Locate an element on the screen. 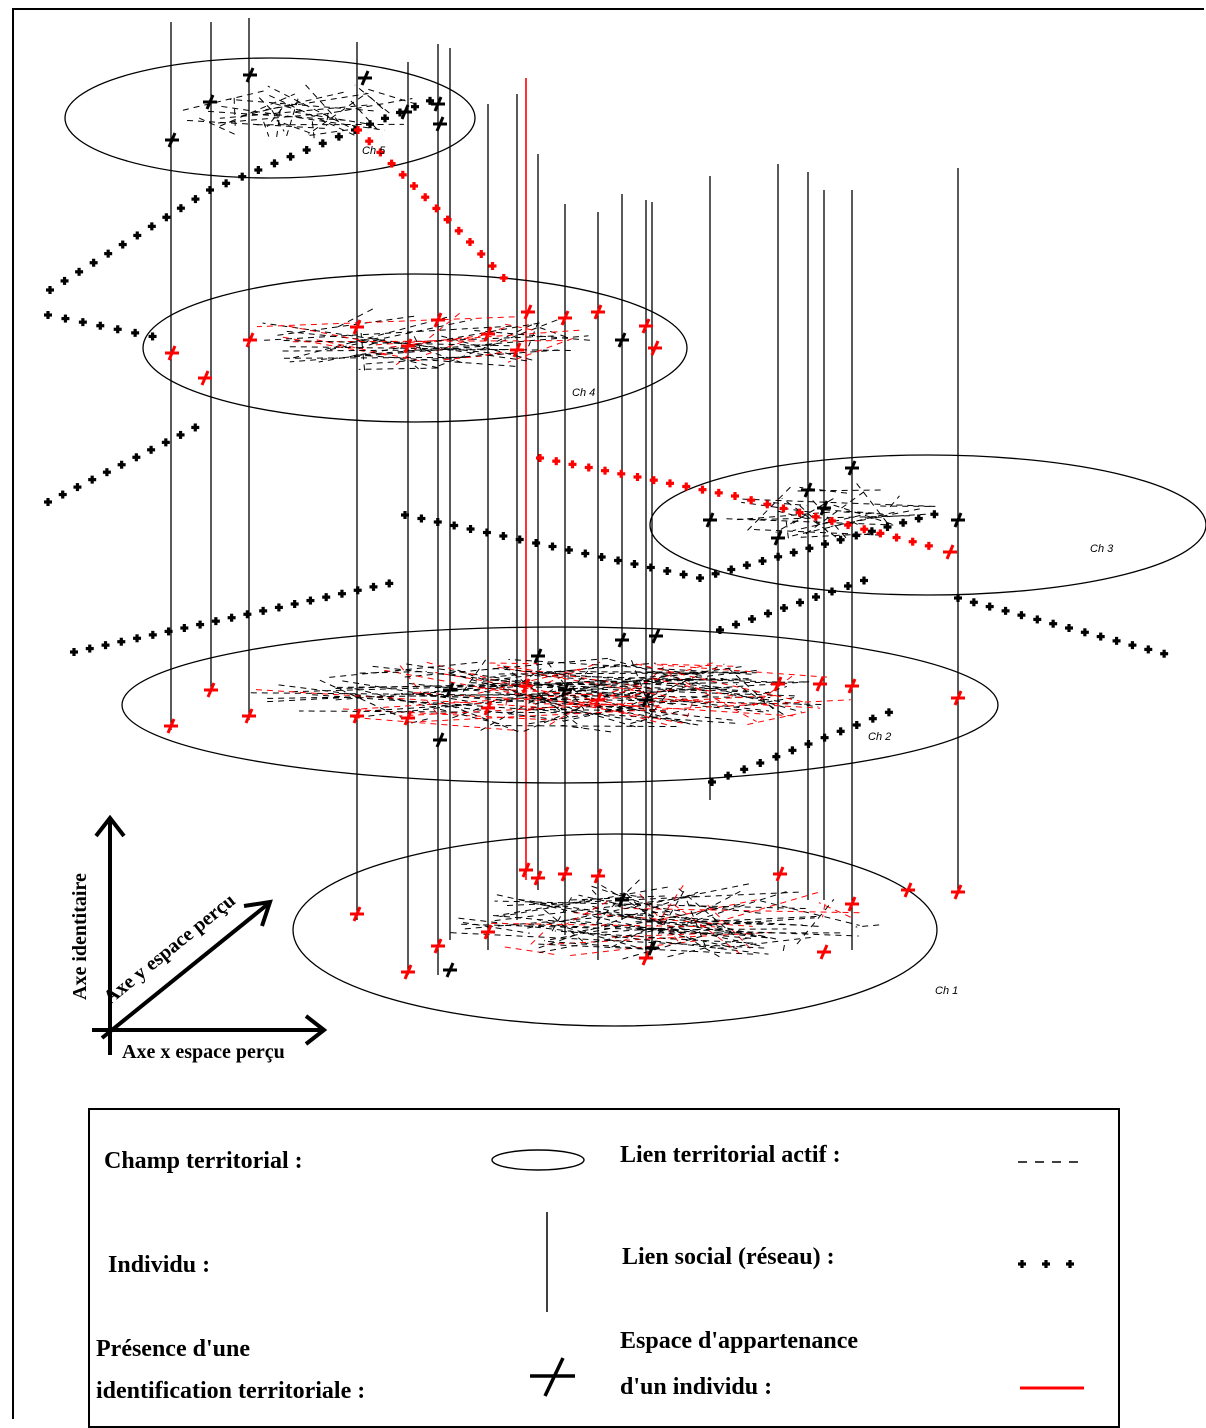 This screenshot has width=1206, height=1428. field-label-ch5: Ch 5 is located at coordinates (374, 151).